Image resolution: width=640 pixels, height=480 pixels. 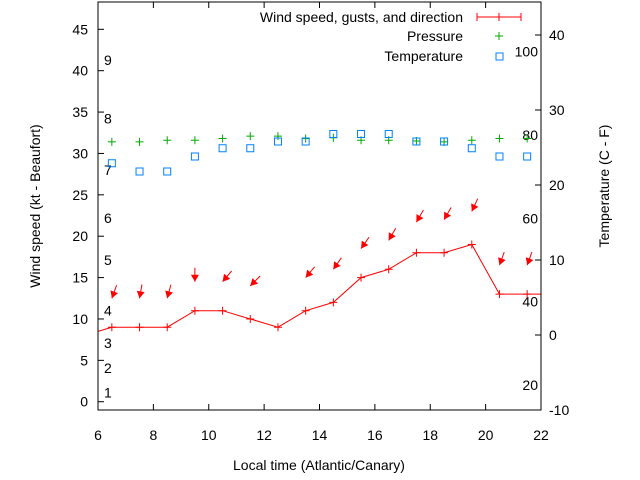 What do you see at coordinates (553, 335) in the screenshot?
I see `y2-tick-label: 0` at bounding box center [553, 335].